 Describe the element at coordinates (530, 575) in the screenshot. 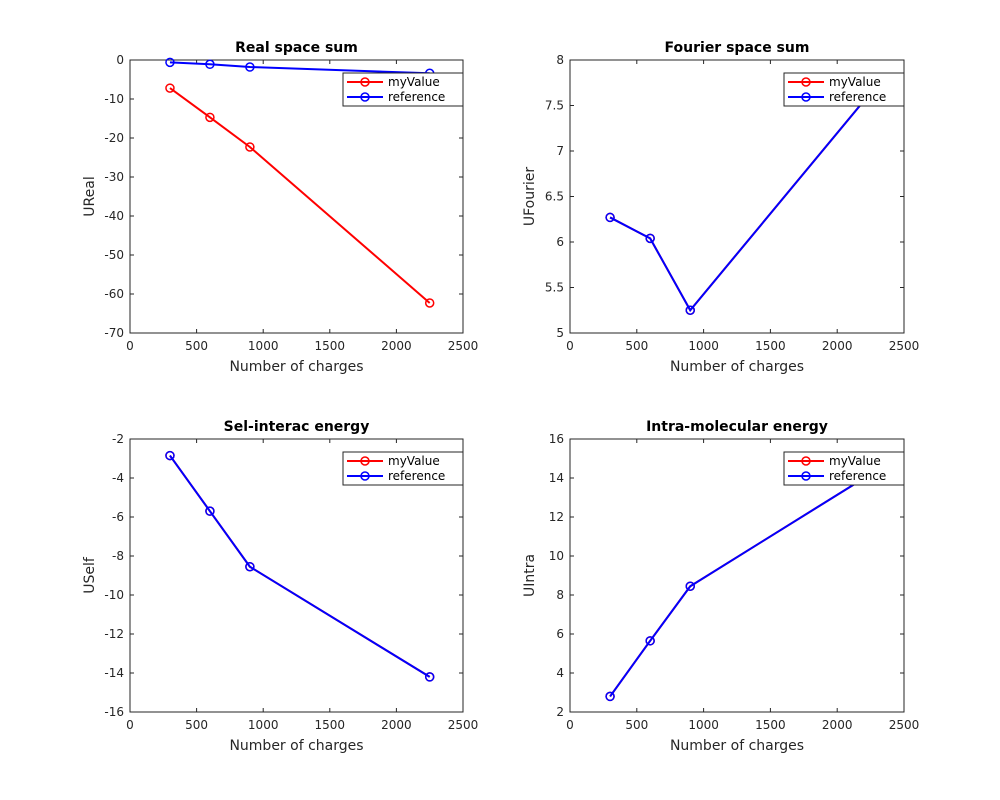

I see `y-axis-label: UIntra` at that location.